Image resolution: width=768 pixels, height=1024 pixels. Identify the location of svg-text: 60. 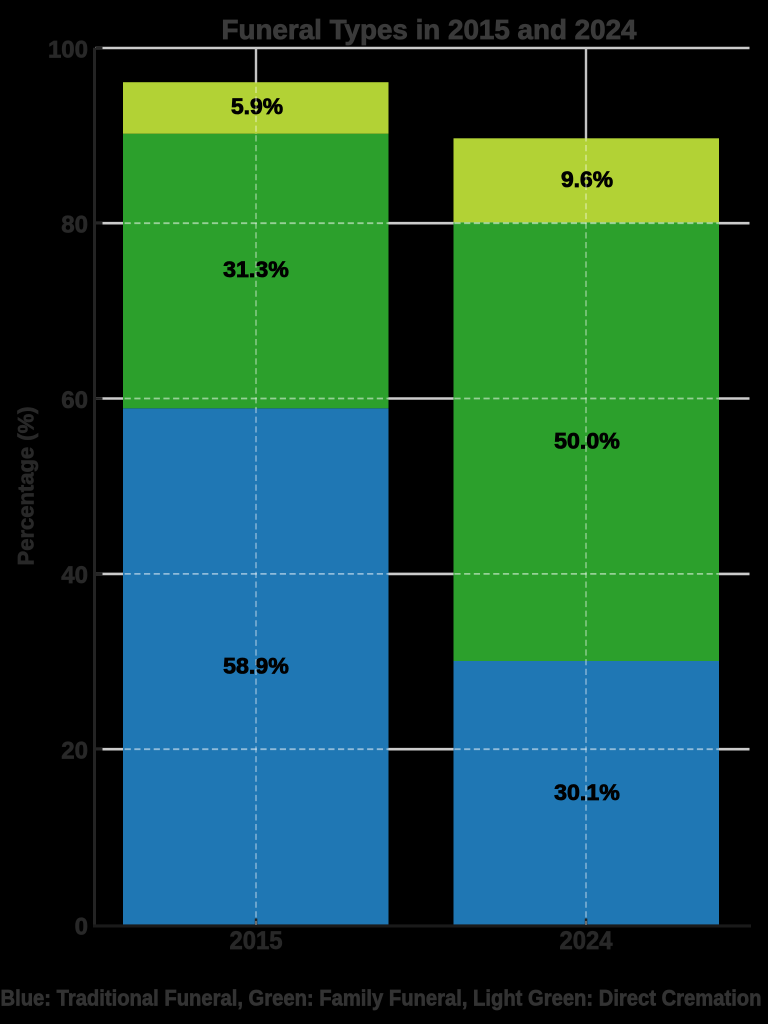
(74, 400).